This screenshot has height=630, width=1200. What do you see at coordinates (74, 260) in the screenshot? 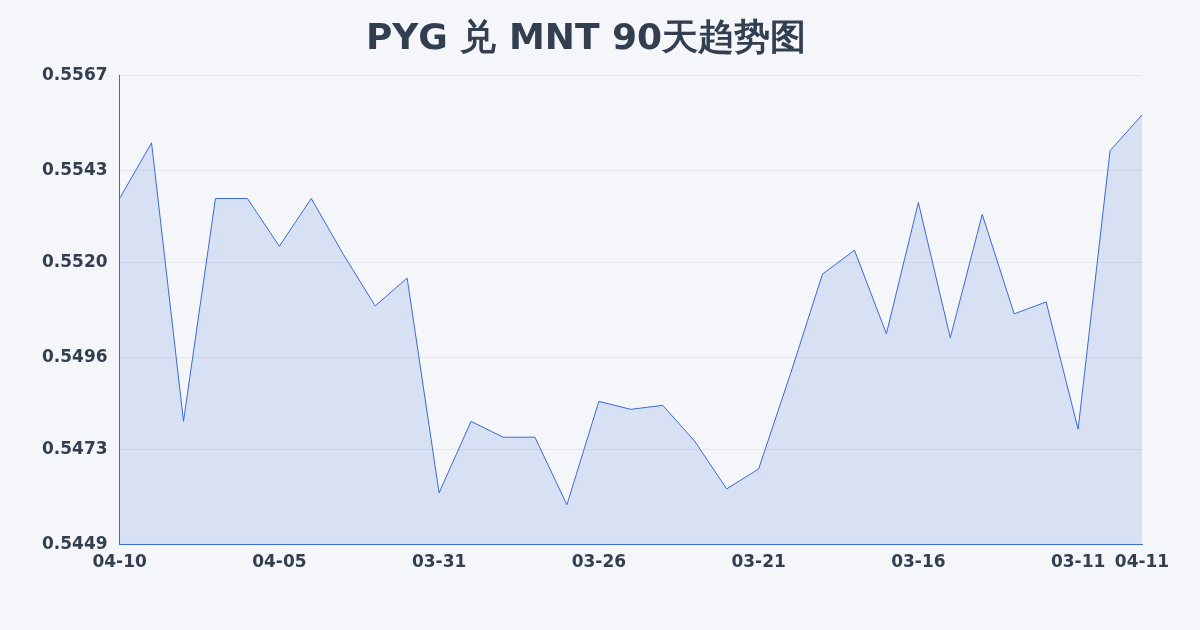
I see `y-tick-label: 0.5520` at bounding box center [74, 260].